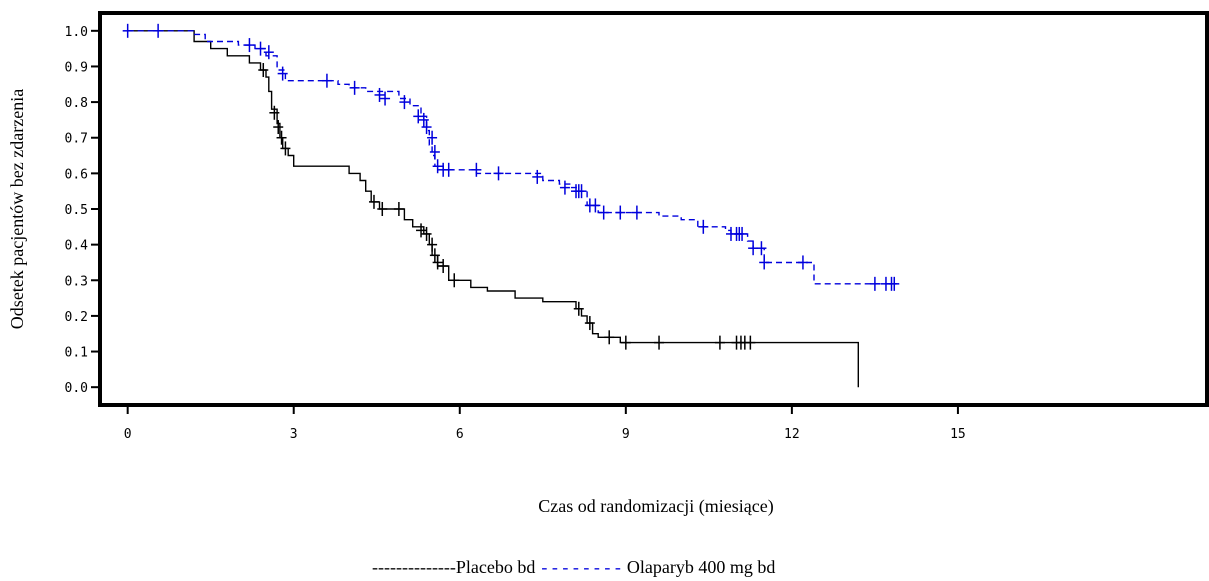 The width and height of the screenshot is (1209, 581). Describe the element at coordinates (17, 209) in the screenshot. I see `y-axis-label: Odsetek pacjentów bez zdarzenia` at that location.